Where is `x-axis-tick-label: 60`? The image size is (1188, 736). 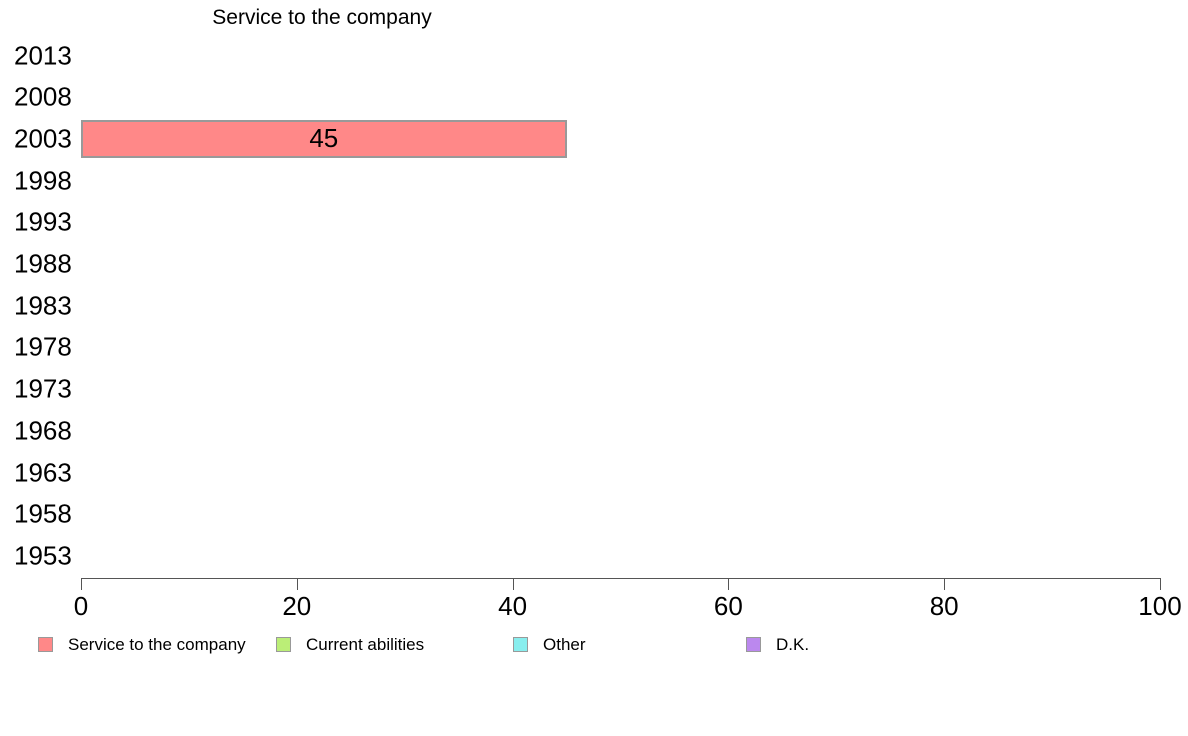
x-axis-tick-label: 60 is located at coordinates (728, 606).